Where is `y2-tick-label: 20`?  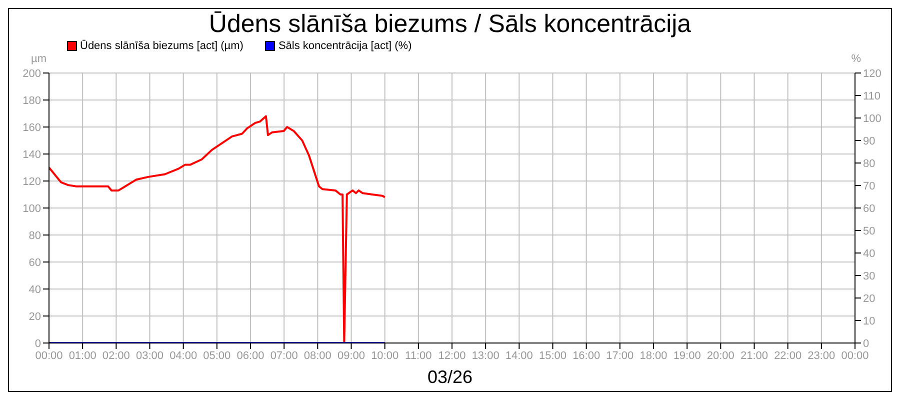
y2-tick-label: 20 is located at coordinates (869, 298).